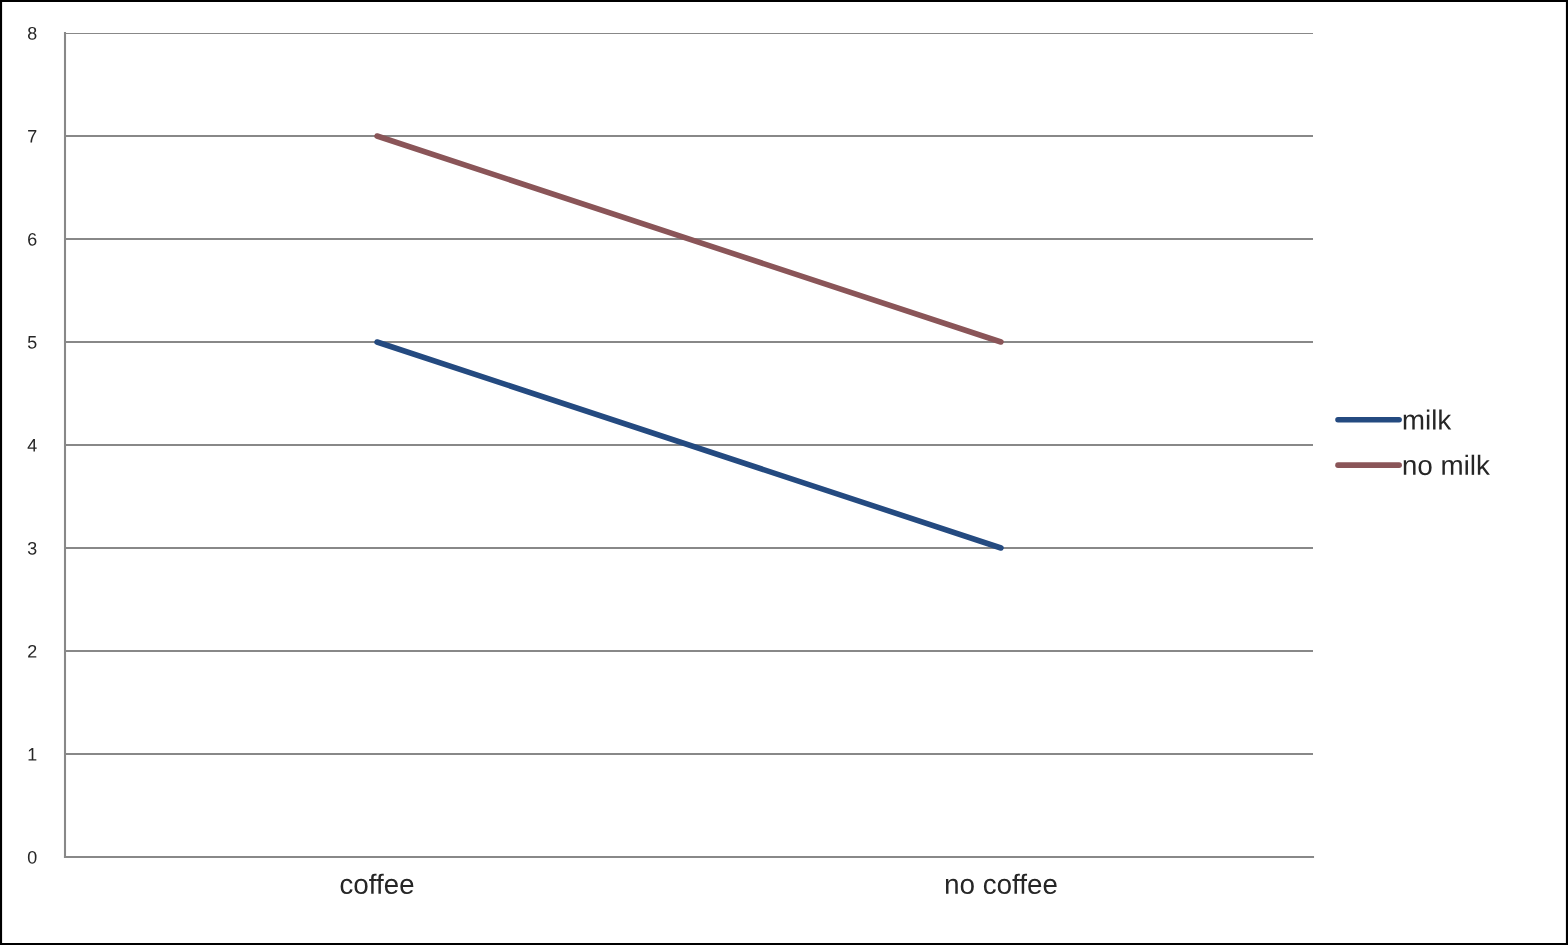  Describe the element at coordinates (32, 342) in the screenshot. I see `y-tick-label: 5` at that location.